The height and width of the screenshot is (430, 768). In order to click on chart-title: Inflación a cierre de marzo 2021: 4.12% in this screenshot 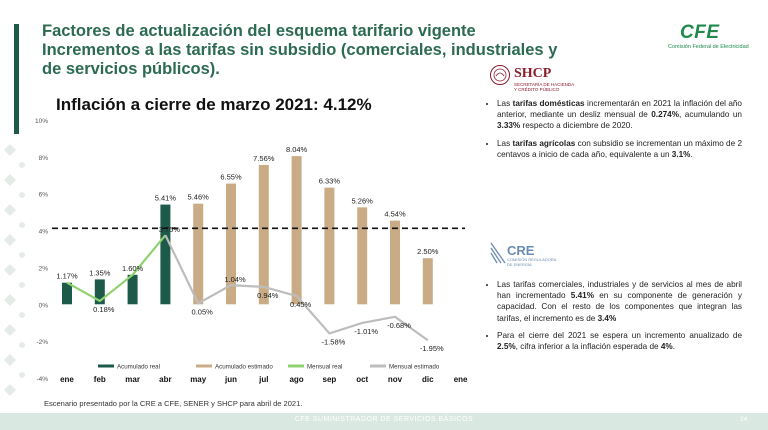, I will do `click(214, 104)`.